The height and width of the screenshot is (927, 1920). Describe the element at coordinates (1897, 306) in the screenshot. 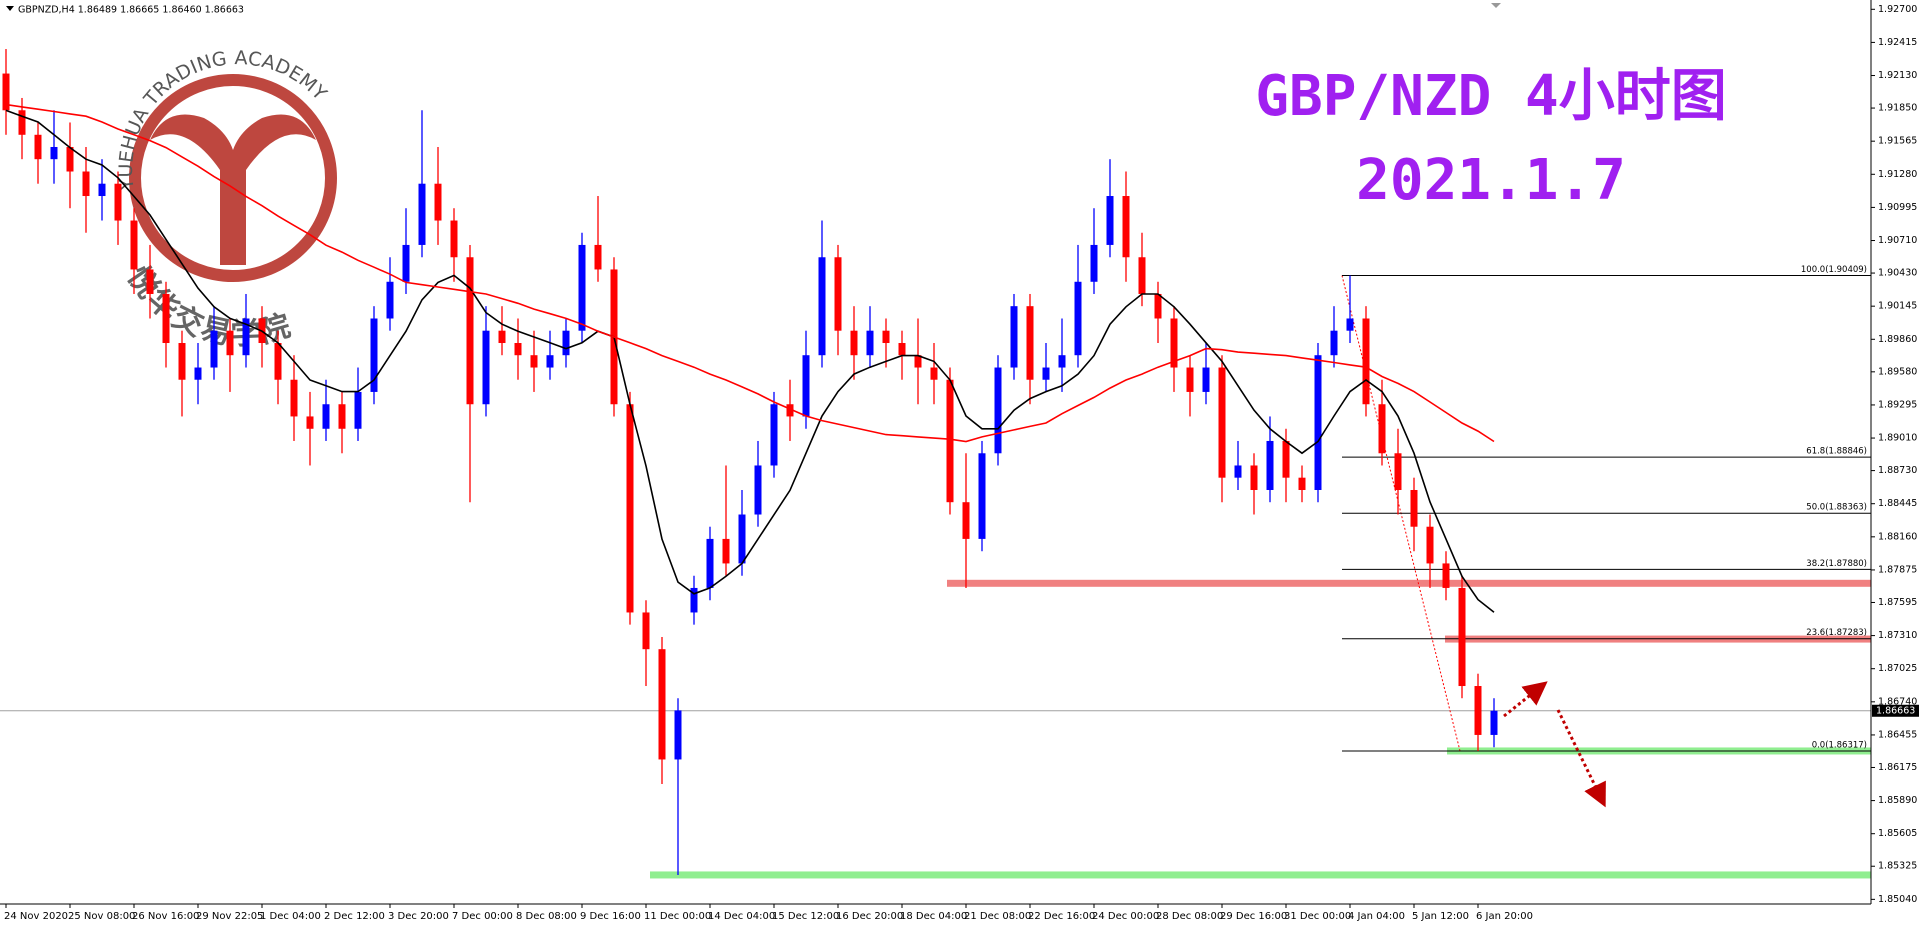

I see `y-tick-label: 1.90145` at that location.